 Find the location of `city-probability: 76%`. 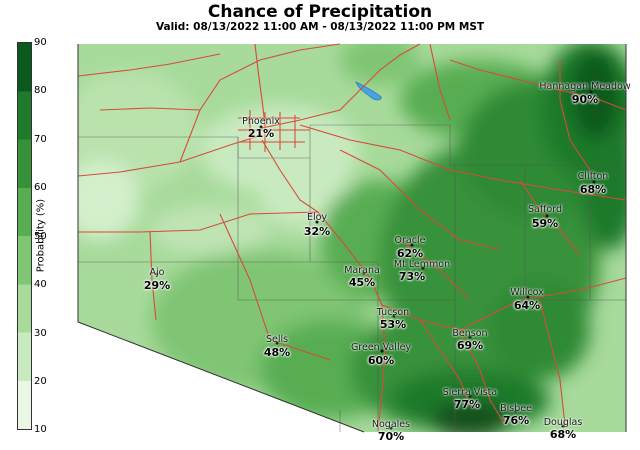

city-probability: 76% is located at coordinates (516, 420).